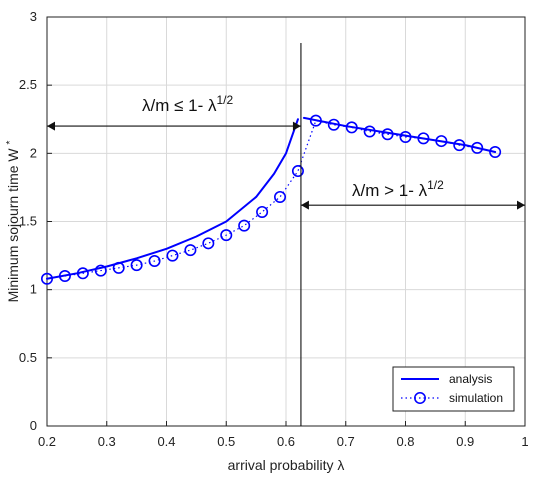 Image resolution: width=550 pixels, height=486 pixels. I want to click on x-tick-label: 0.4, so click(166, 441).